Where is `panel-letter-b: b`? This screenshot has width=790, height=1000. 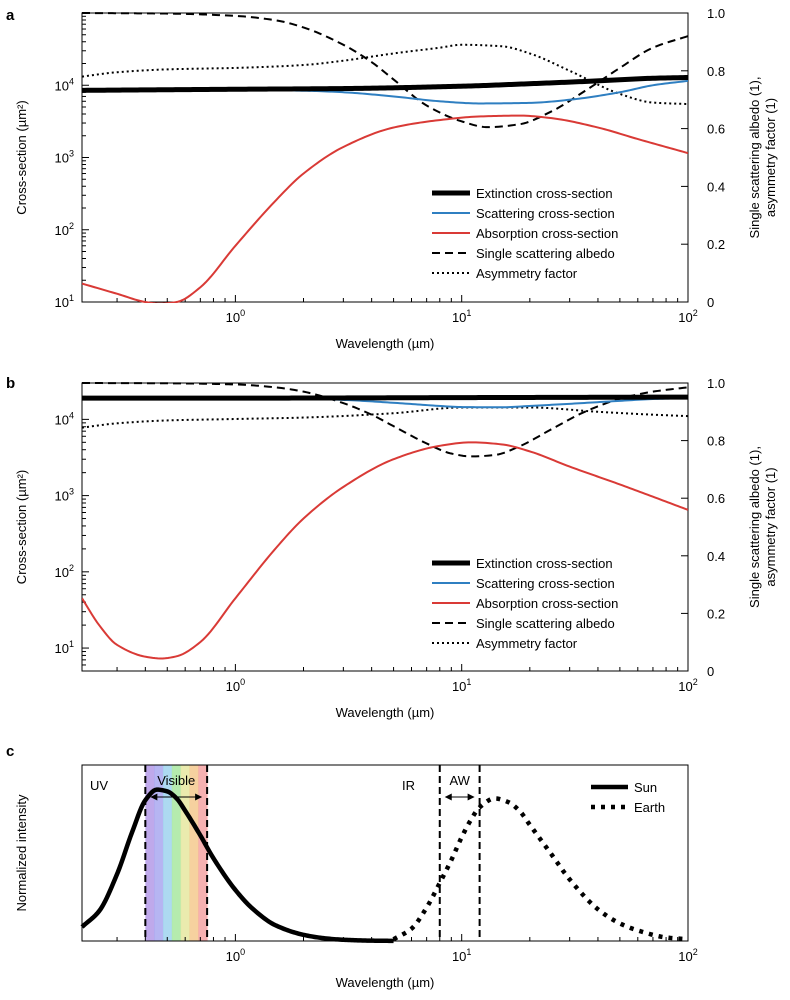
panel-letter-b: b is located at coordinates (10, 383).